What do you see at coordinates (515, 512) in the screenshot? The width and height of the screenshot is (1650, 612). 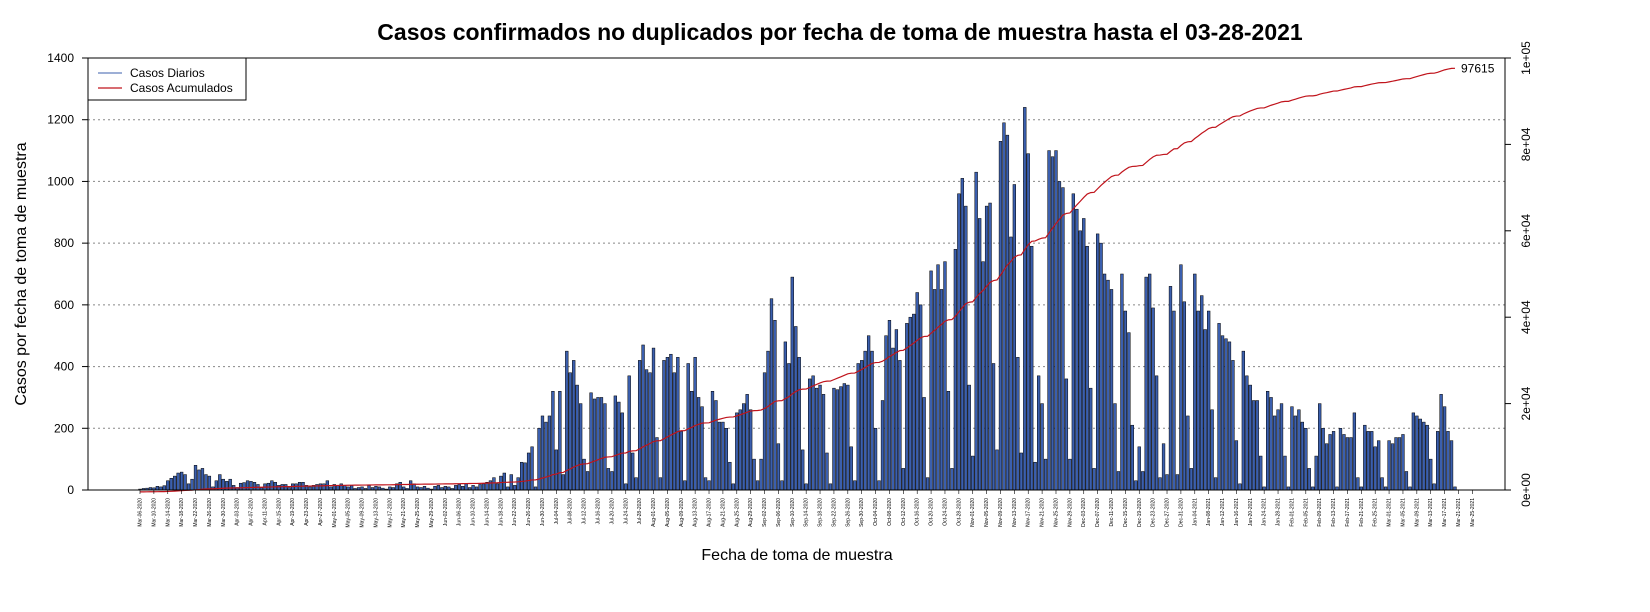 I see `x-tick-label: Jun-22-2020` at bounding box center [515, 512].